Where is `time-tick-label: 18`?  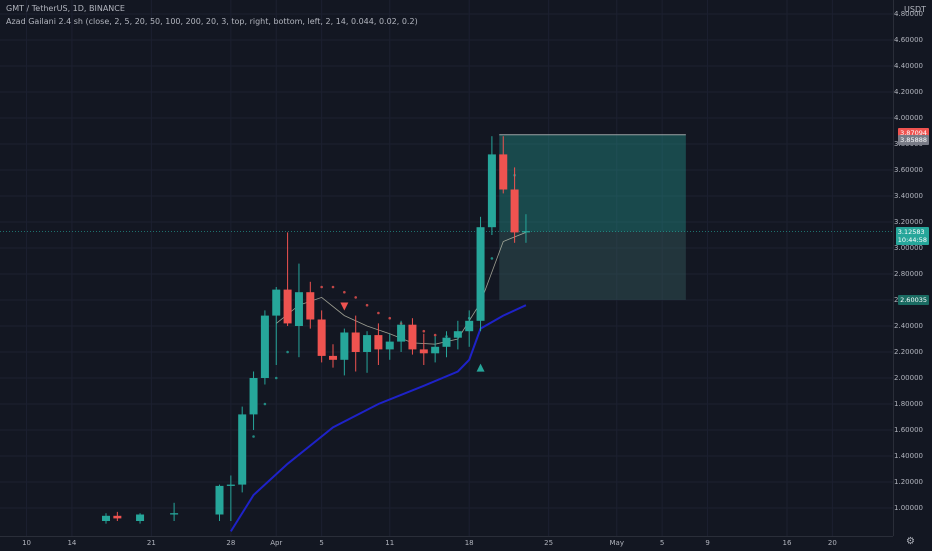 time-tick-label: 18 is located at coordinates (469, 543).